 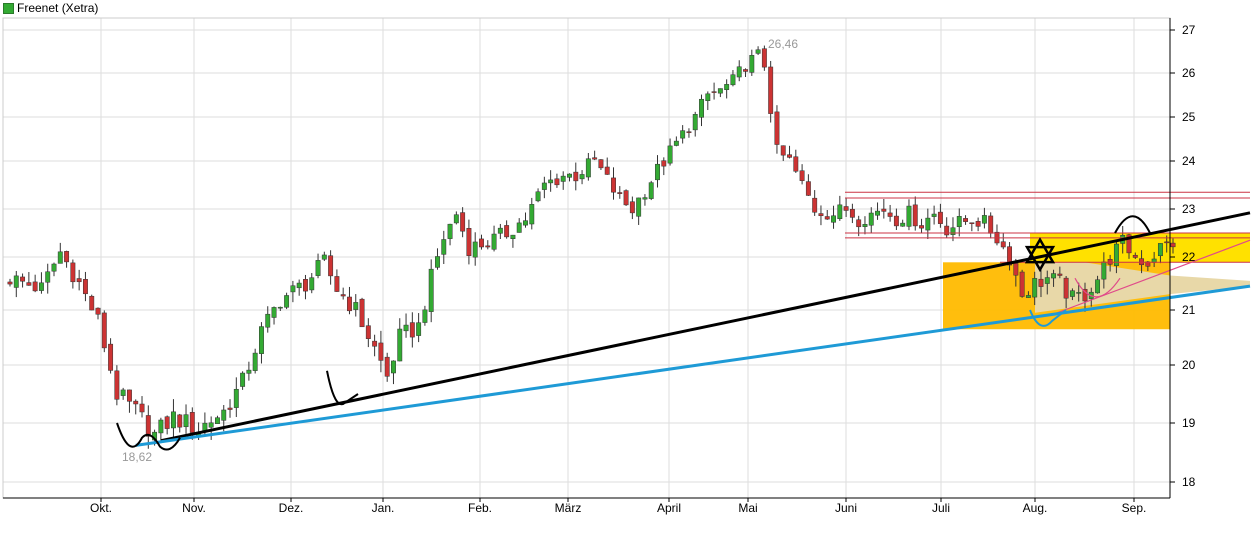 I want to click on y-tick-label: 26, so click(x=1189, y=73).